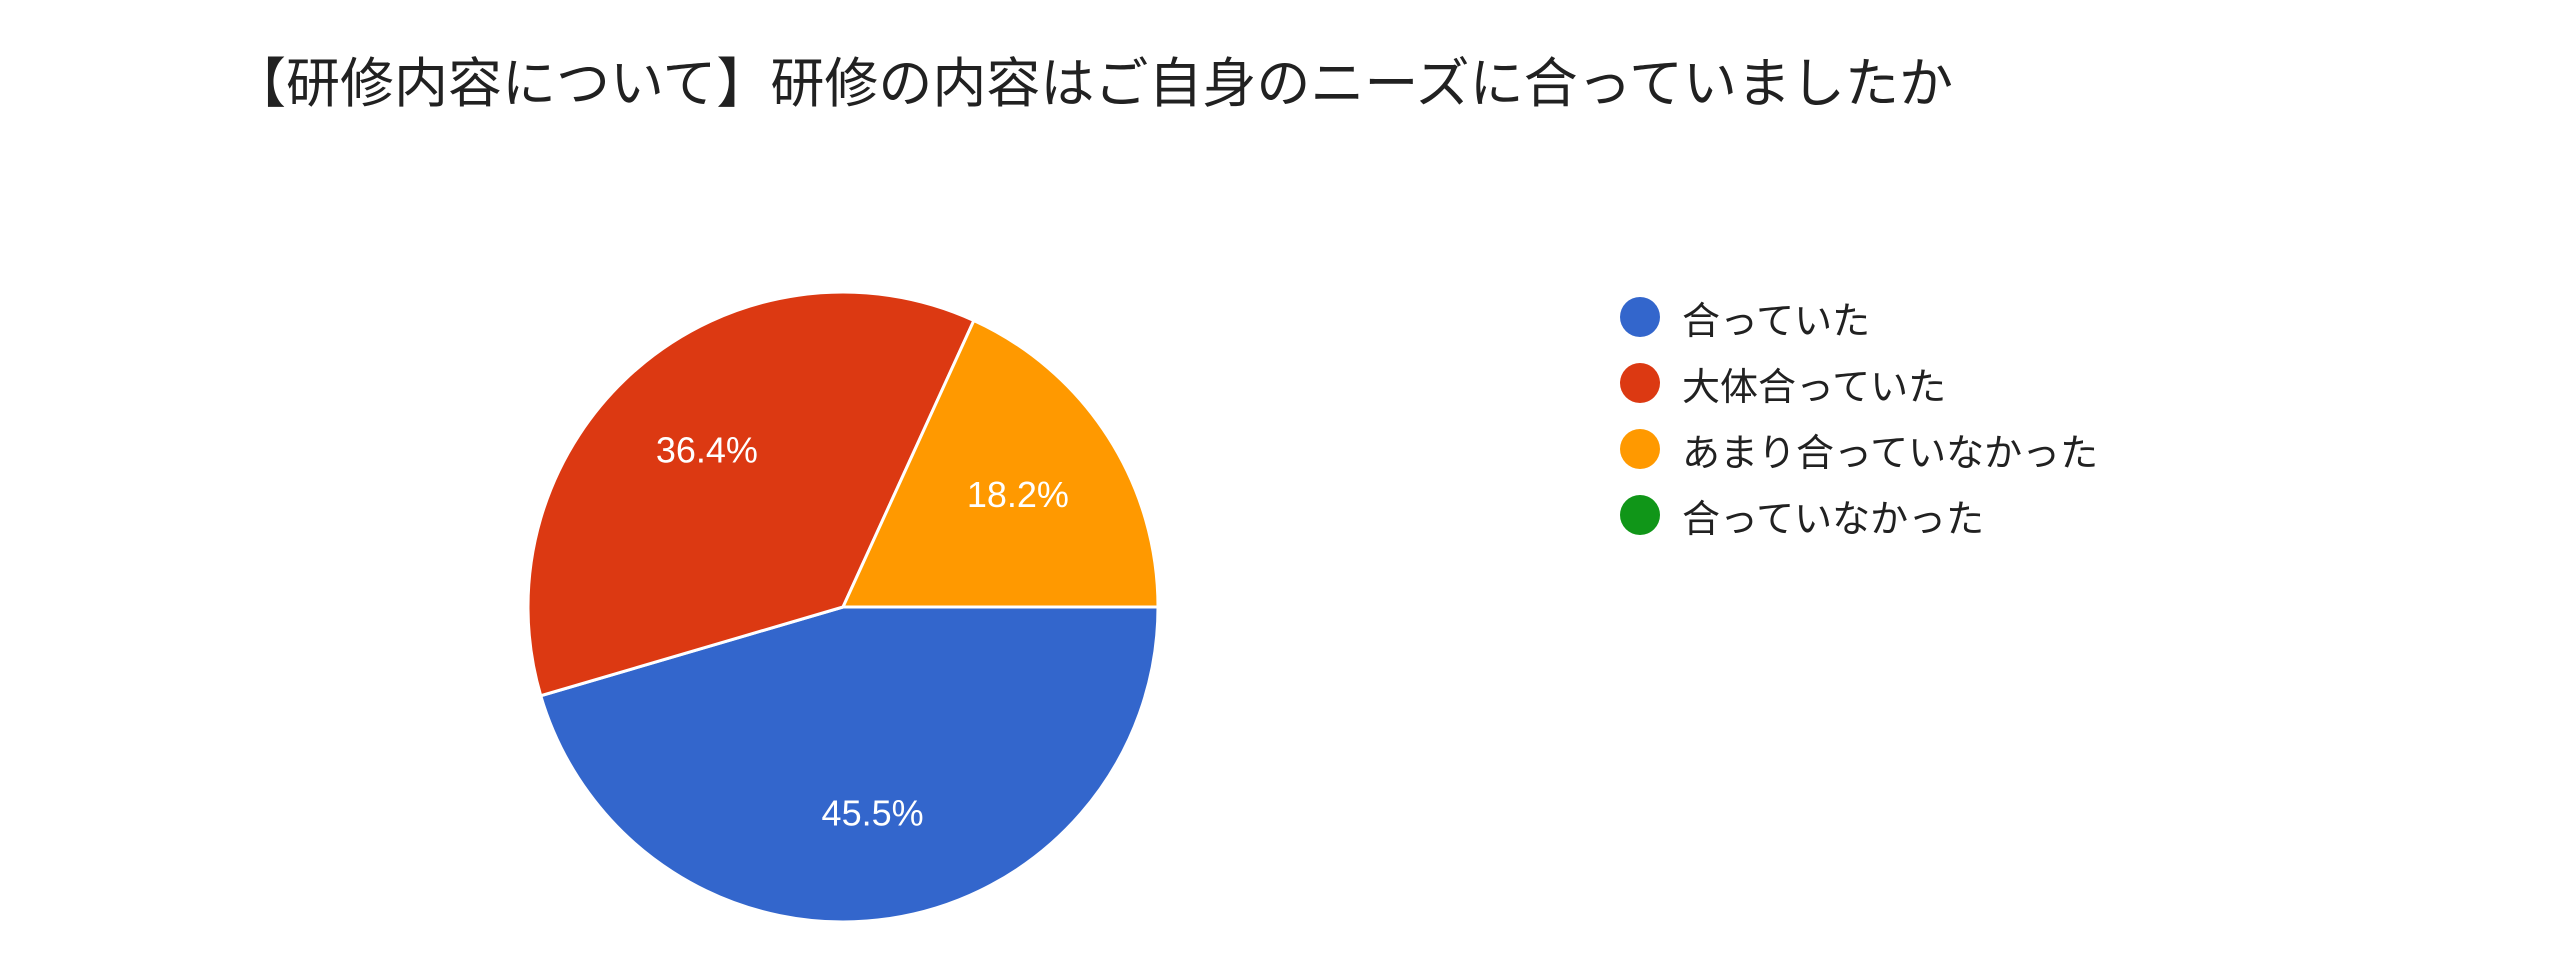 This screenshot has width=2560, height=954. I want to click on slice-label-mostly-matched: 36.4%, so click(707, 449).